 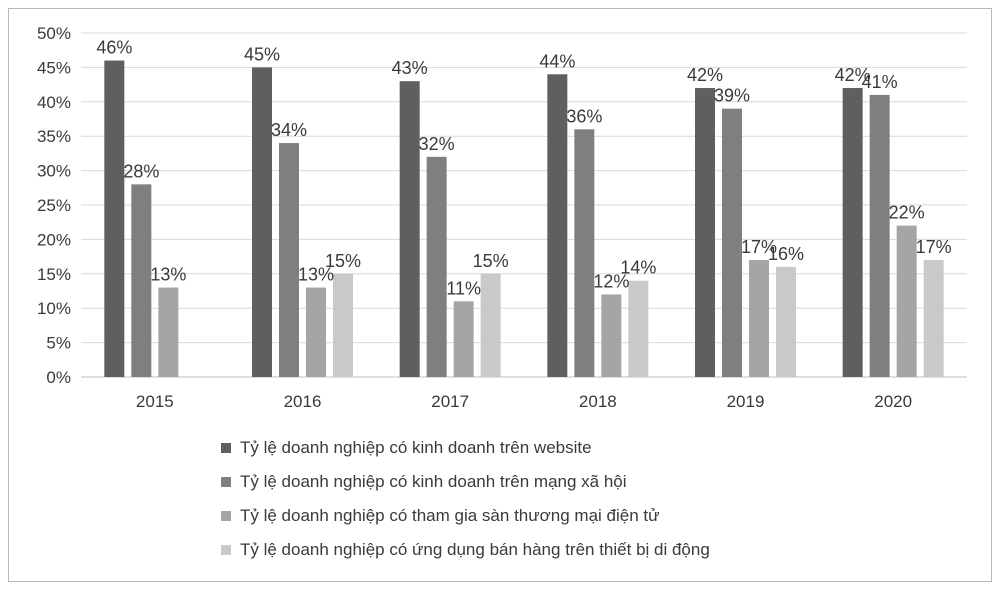 What do you see at coordinates (54, 33) in the screenshot?
I see `y-tick-label: 50%` at bounding box center [54, 33].